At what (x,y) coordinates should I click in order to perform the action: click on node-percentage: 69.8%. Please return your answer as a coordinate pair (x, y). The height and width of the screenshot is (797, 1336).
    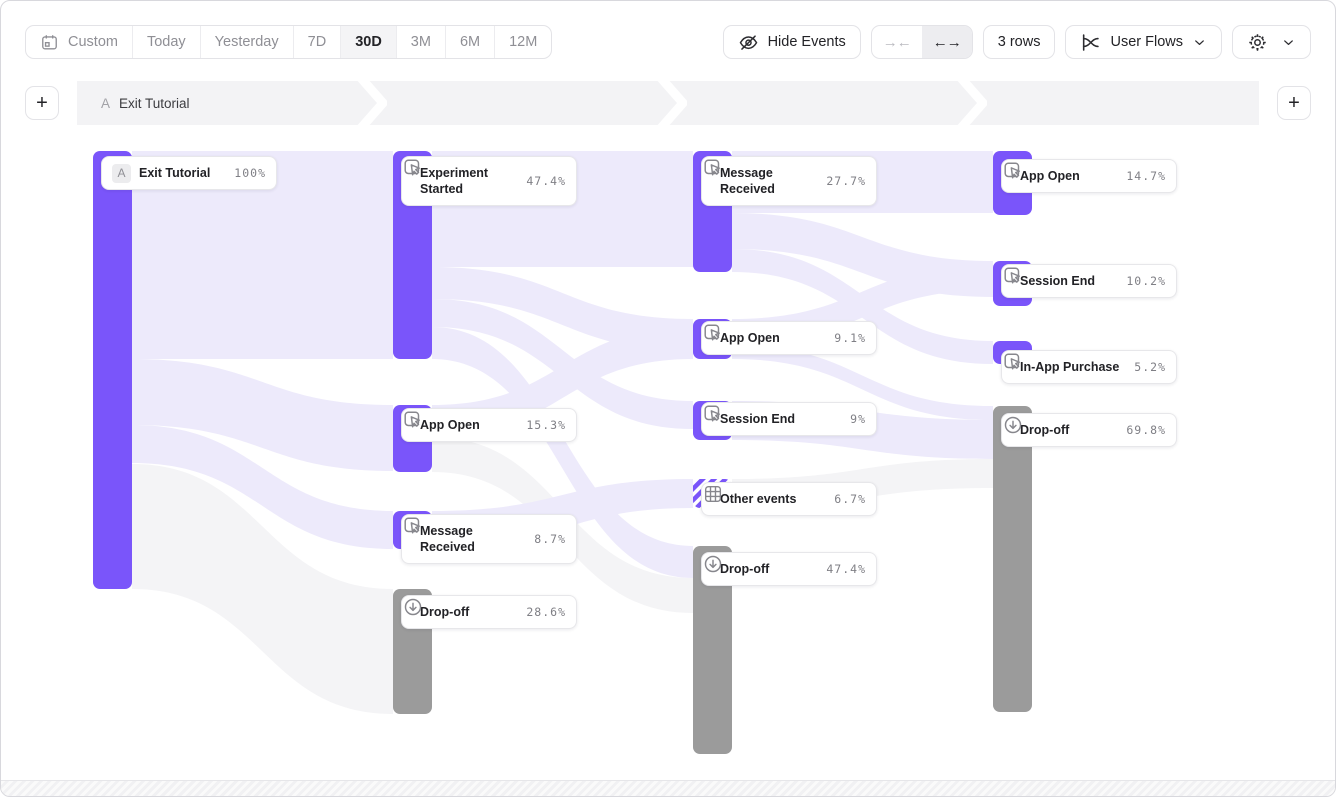
    Looking at the image, I should click on (1146, 430).